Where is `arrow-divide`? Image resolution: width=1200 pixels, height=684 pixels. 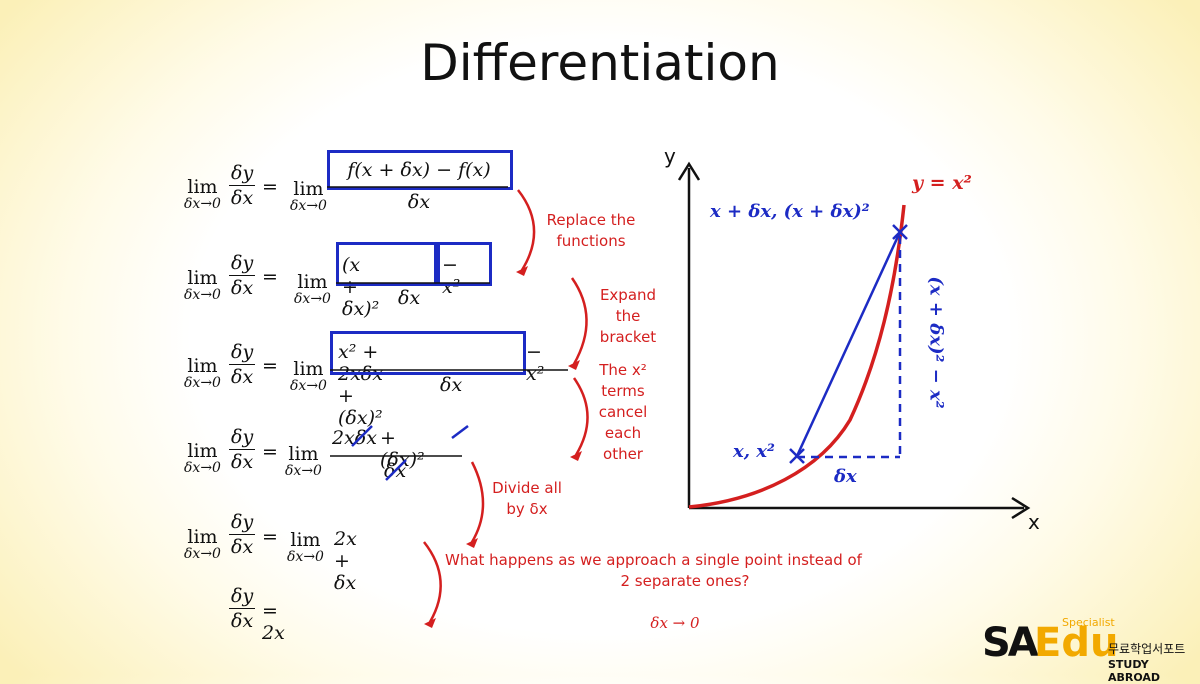
arrow-divide is located at coordinates (477, 502).